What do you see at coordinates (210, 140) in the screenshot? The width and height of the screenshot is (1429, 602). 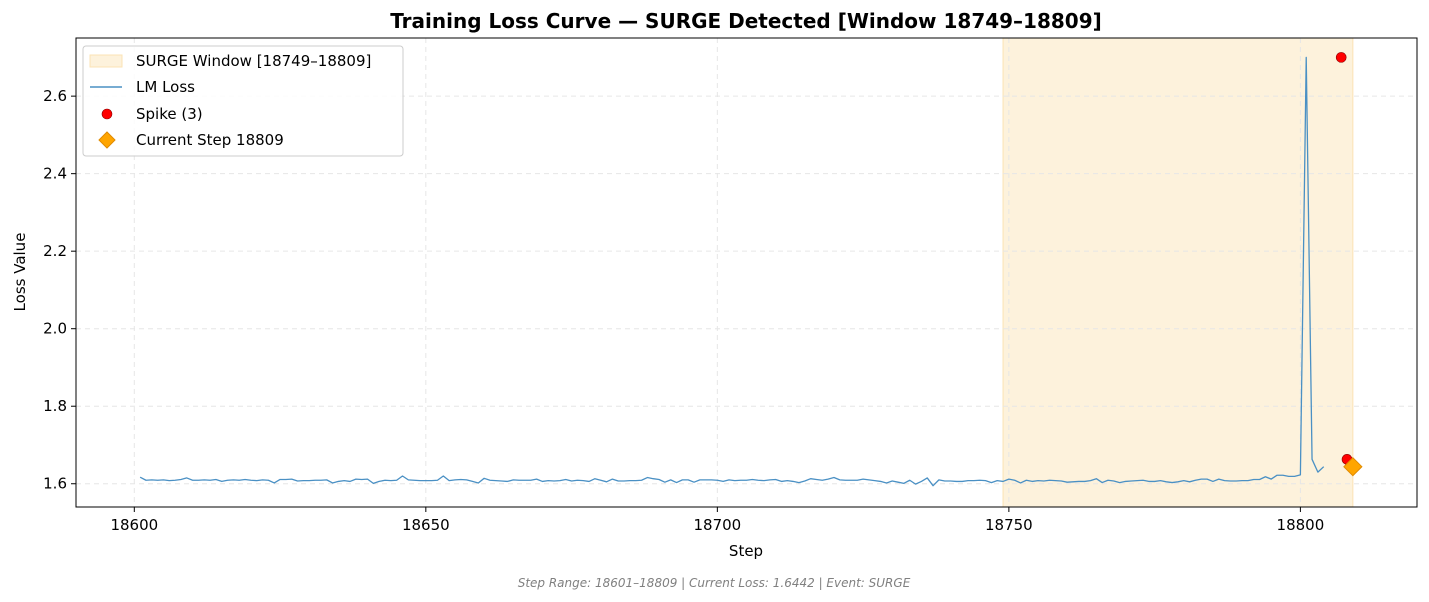 I see `legend-current-label: Current Step 18809` at bounding box center [210, 140].